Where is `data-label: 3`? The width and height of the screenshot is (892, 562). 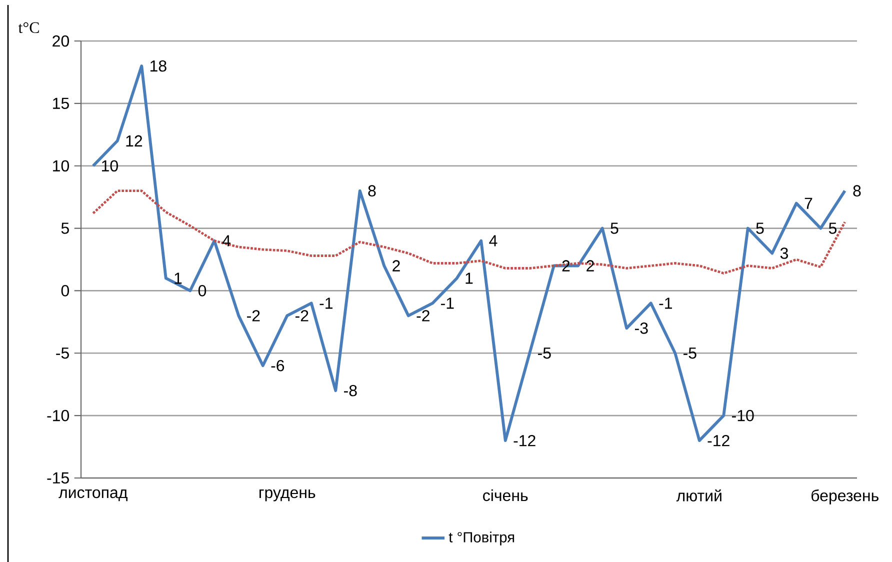 data-label: 3 is located at coordinates (784, 253).